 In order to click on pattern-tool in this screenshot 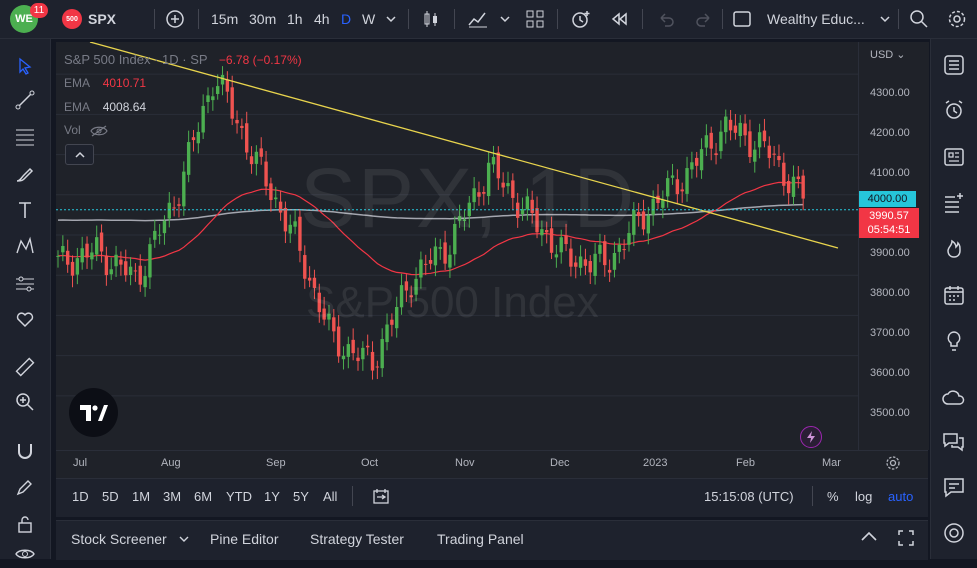, I will do `click(25, 246)`.